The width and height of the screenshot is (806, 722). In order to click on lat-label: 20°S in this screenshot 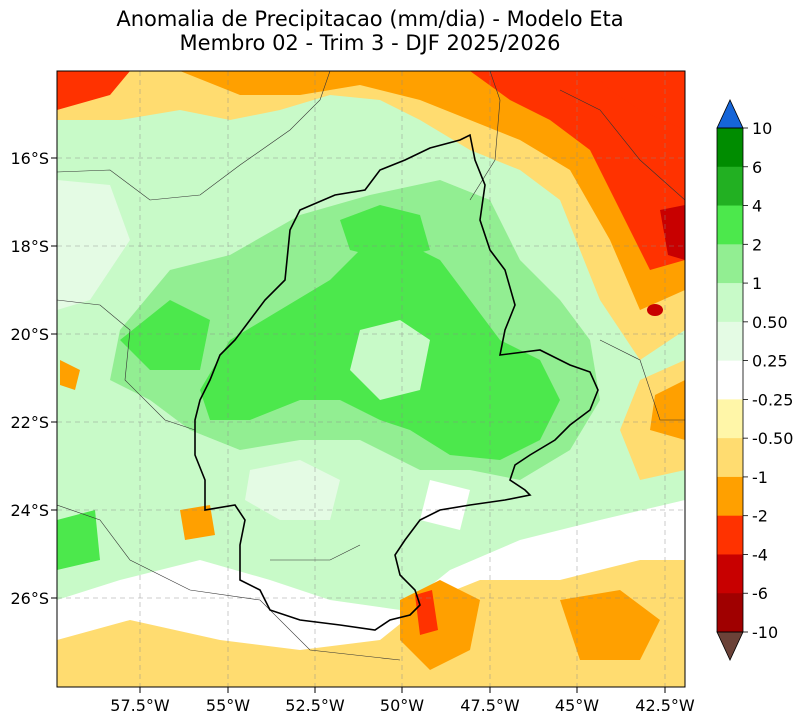, I will do `click(29, 334)`.